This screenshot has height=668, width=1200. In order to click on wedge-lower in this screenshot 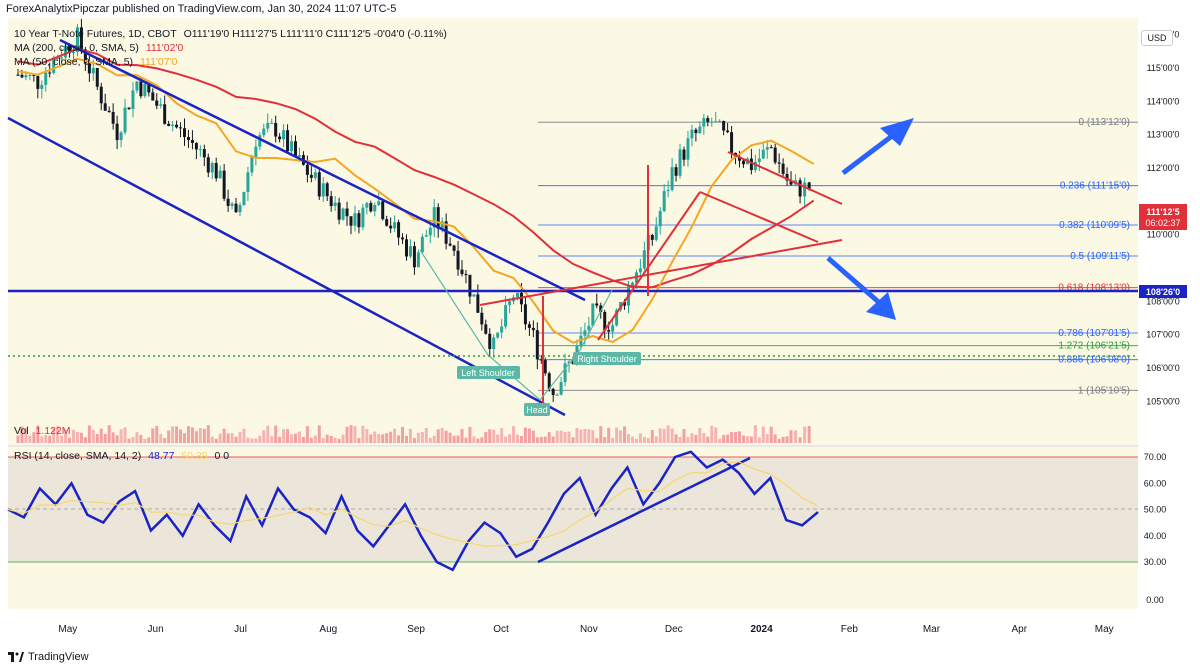, I will do `click(759, 217)`.